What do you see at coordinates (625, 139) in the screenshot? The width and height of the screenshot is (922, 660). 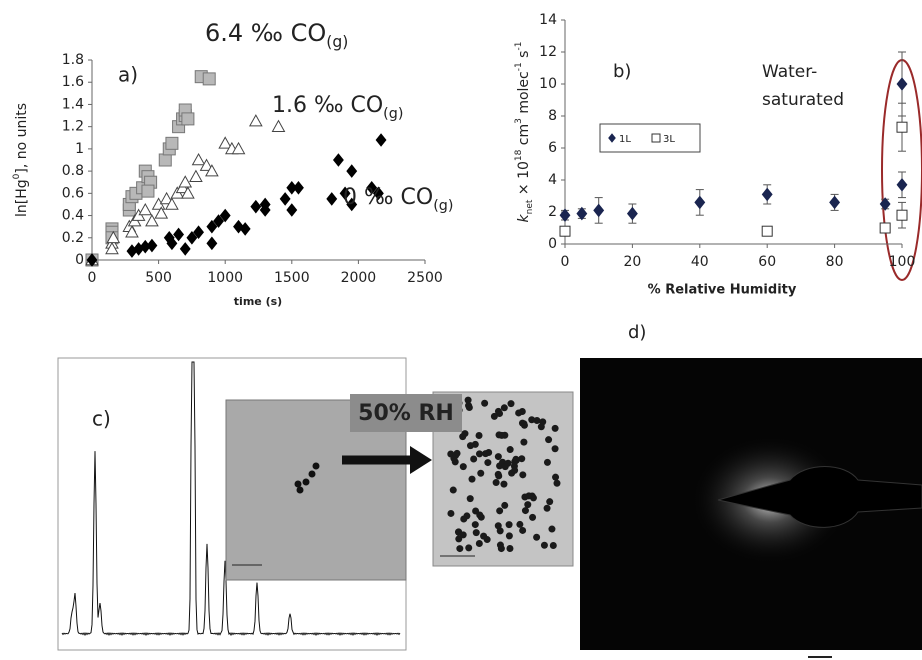 I see `legend-label: 1L` at bounding box center [625, 139].